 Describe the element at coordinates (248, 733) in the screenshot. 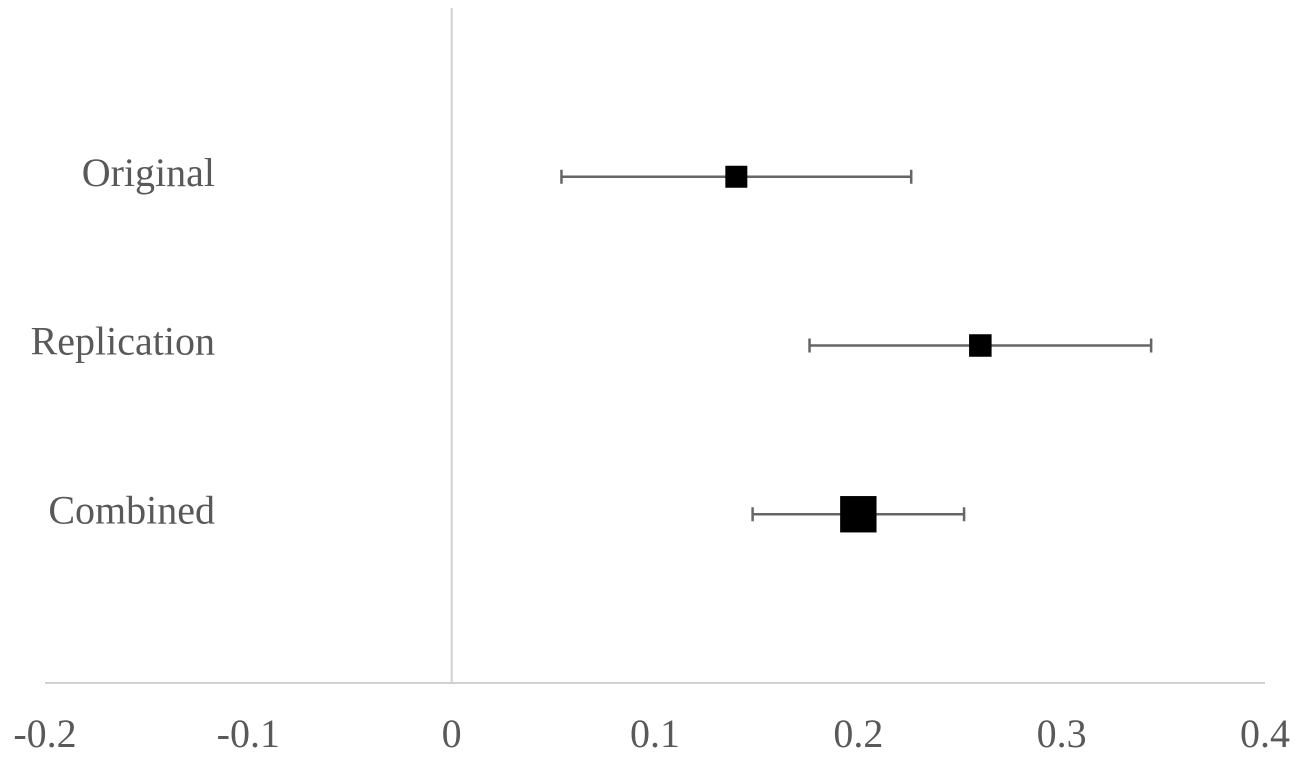

I see `x-tick-label: -0.1` at that location.